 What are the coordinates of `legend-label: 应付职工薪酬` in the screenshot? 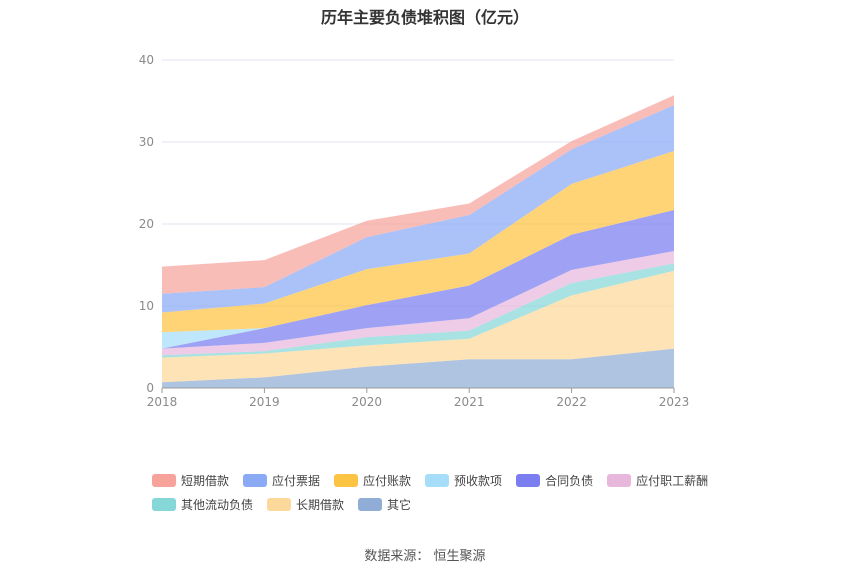 It's located at (672, 480).